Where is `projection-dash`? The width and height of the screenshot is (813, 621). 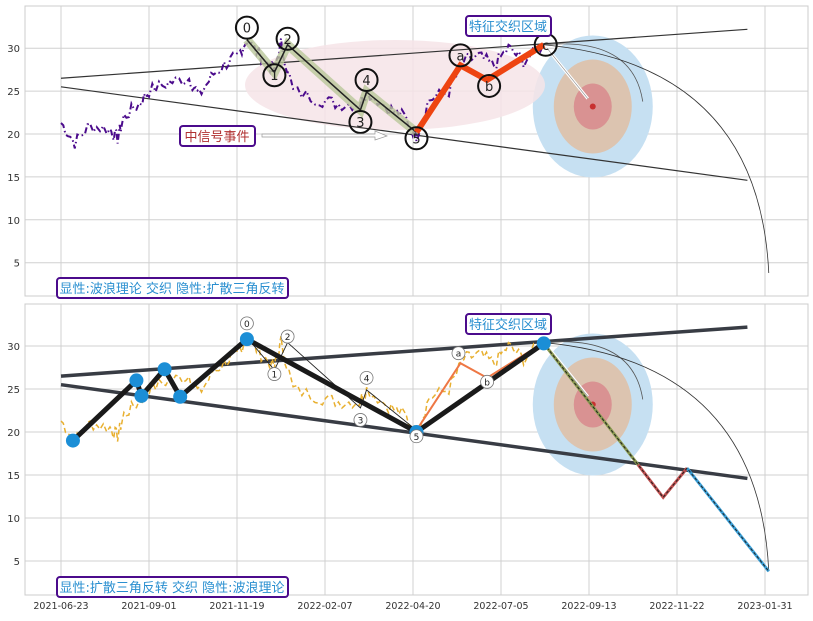 projection-dash is located at coordinates (656, 457).